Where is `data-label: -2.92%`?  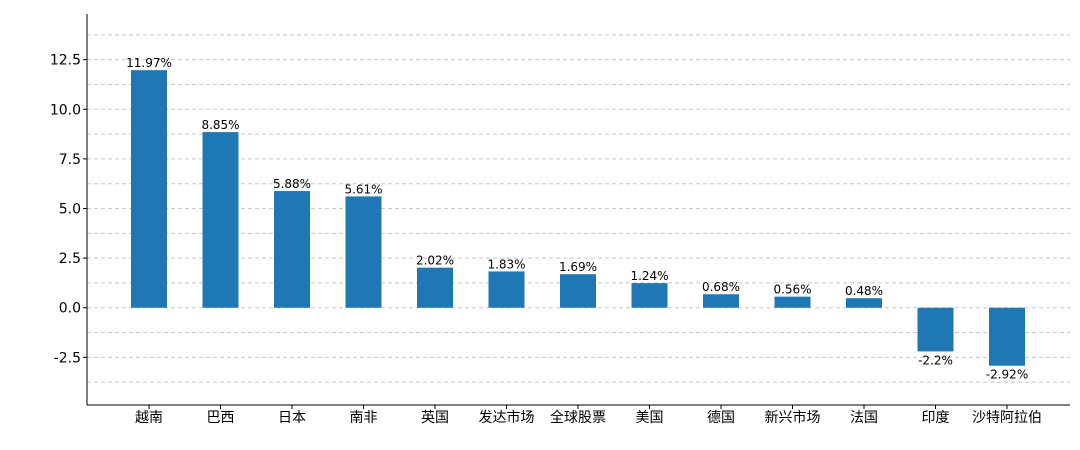
data-label: -2.92% is located at coordinates (1007, 375).